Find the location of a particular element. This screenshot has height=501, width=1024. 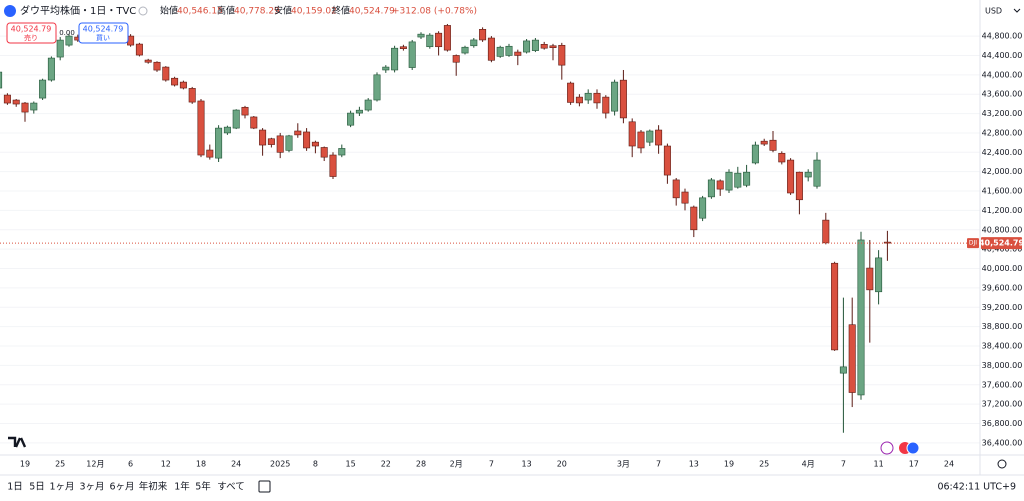

y-tick-label: 44,000.00 is located at coordinates (1002, 74).